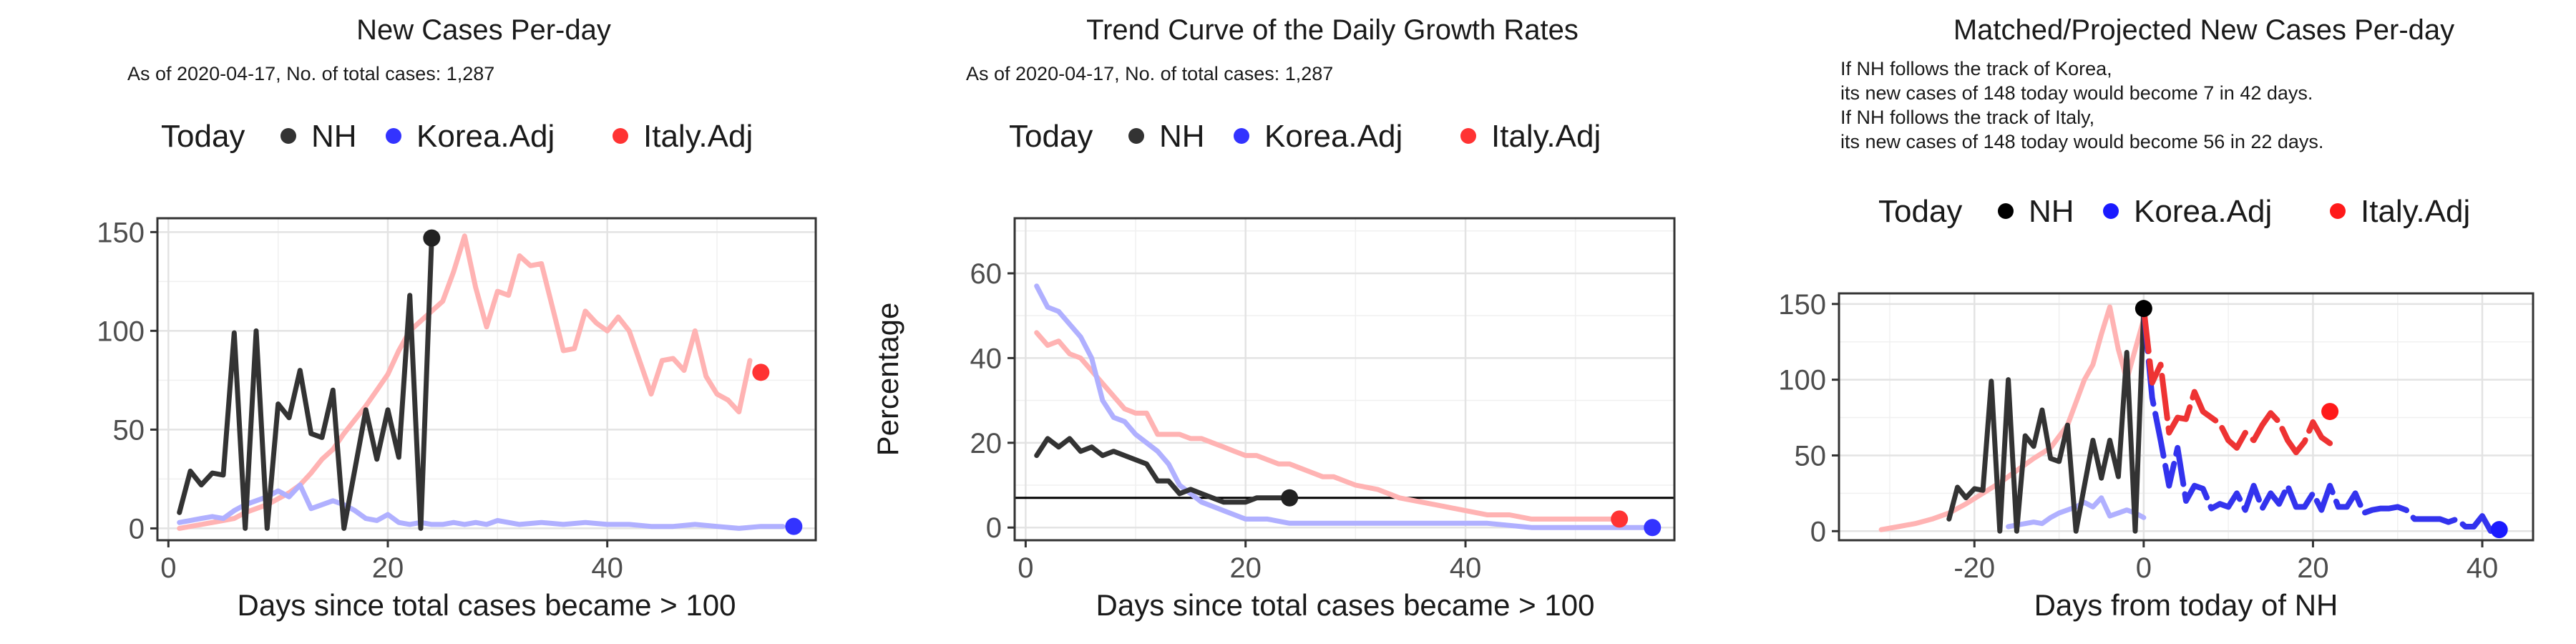 This screenshot has width=2576, height=644. What do you see at coordinates (1976, 68) in the screenshot?
I see `chart-subtitle: If NH follows the track of Korea,` at bounding box center [1976, 68].